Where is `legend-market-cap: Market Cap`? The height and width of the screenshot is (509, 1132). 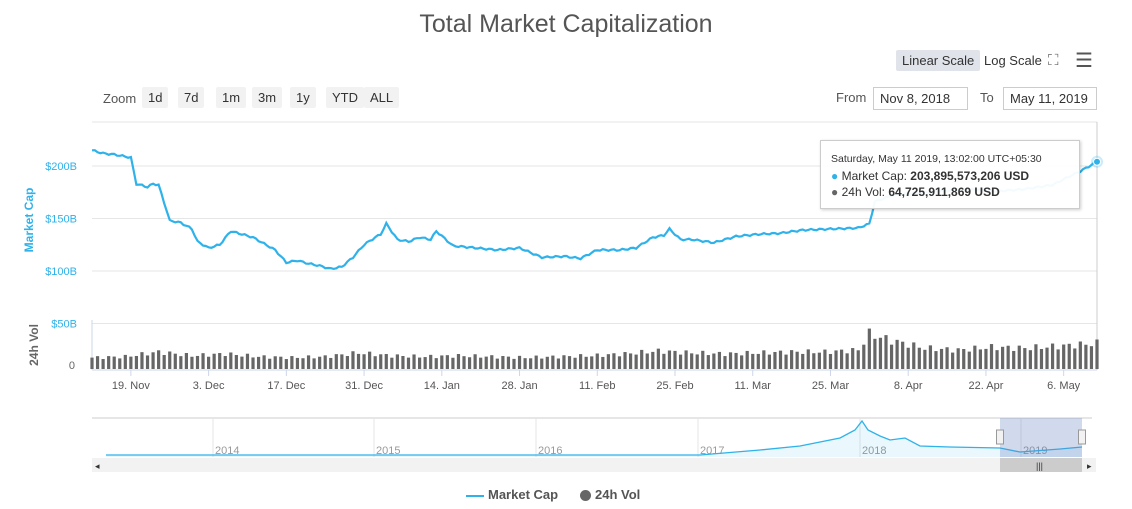
legend-market-cap: Market Cap is located at coordinates (512, 494).